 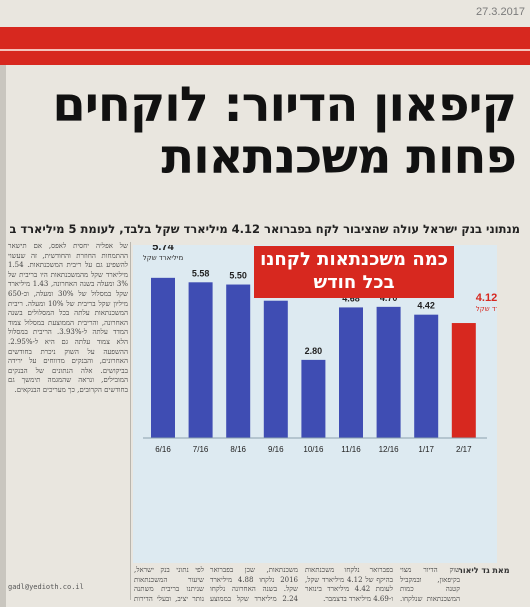 What do you see at coordinates (464, 449) in the screenshot?
I see `x-tick-2/17: 2/17` at bounding box center [464, 449].